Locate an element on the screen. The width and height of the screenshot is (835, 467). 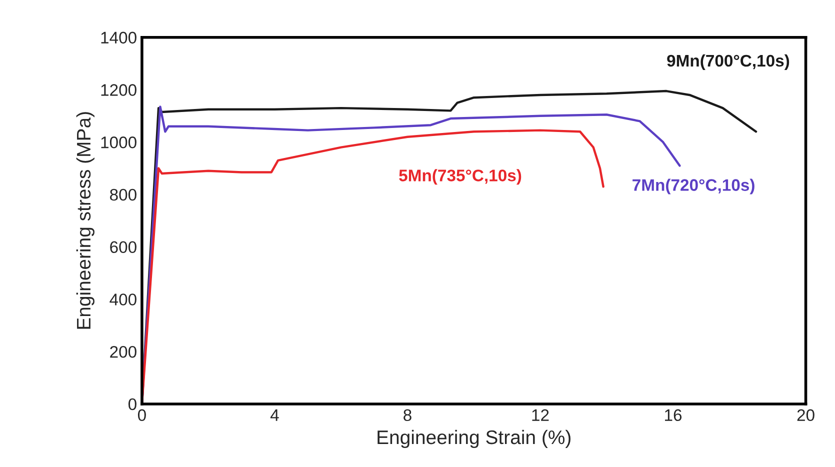
series-label: 9Mn(700°C,10s) is located at coordinates (728, 62).